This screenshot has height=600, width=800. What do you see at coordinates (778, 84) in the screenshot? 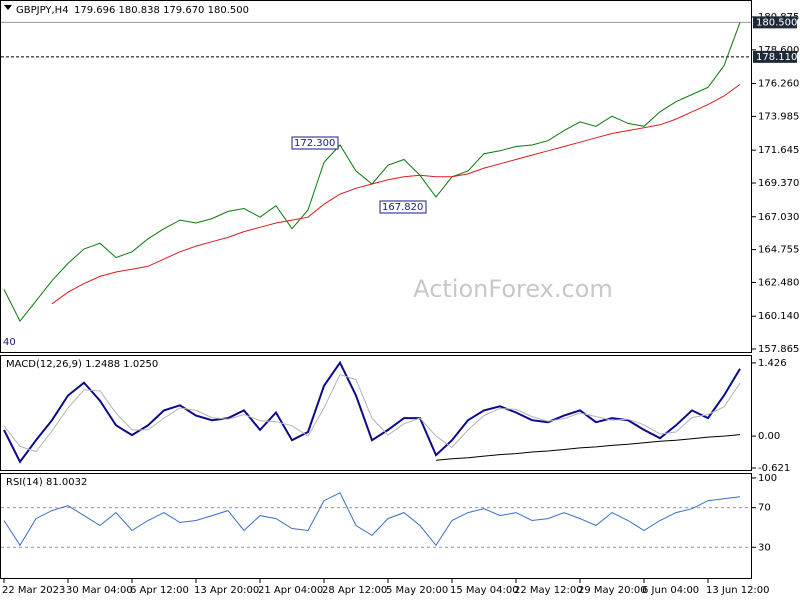
I see `y-tick-label: 176.260` at bounding box center [778, 84].